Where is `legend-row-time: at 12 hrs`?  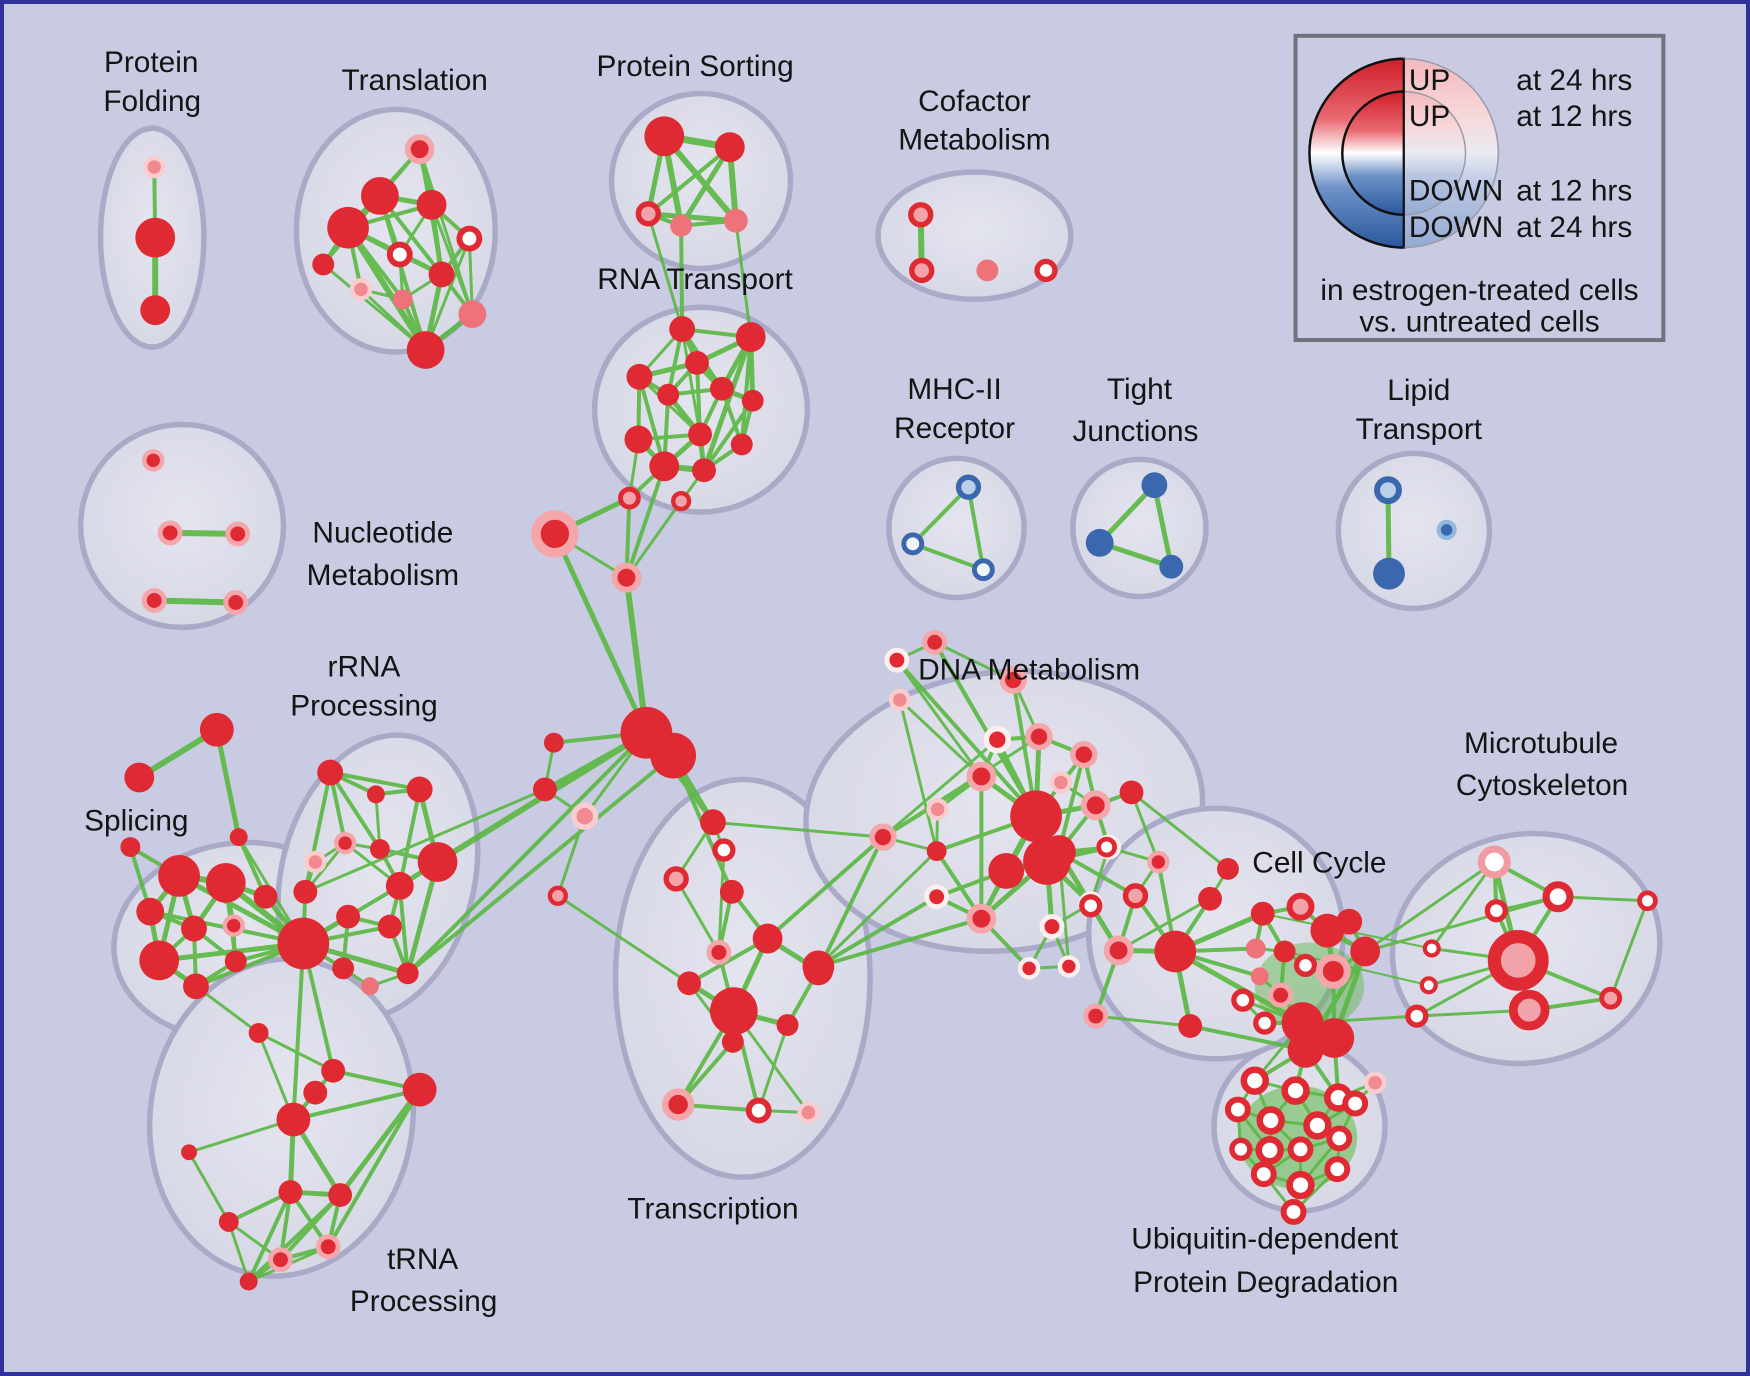
legend-row-time: at 12 hrs is located at coordinates (1574, 116).